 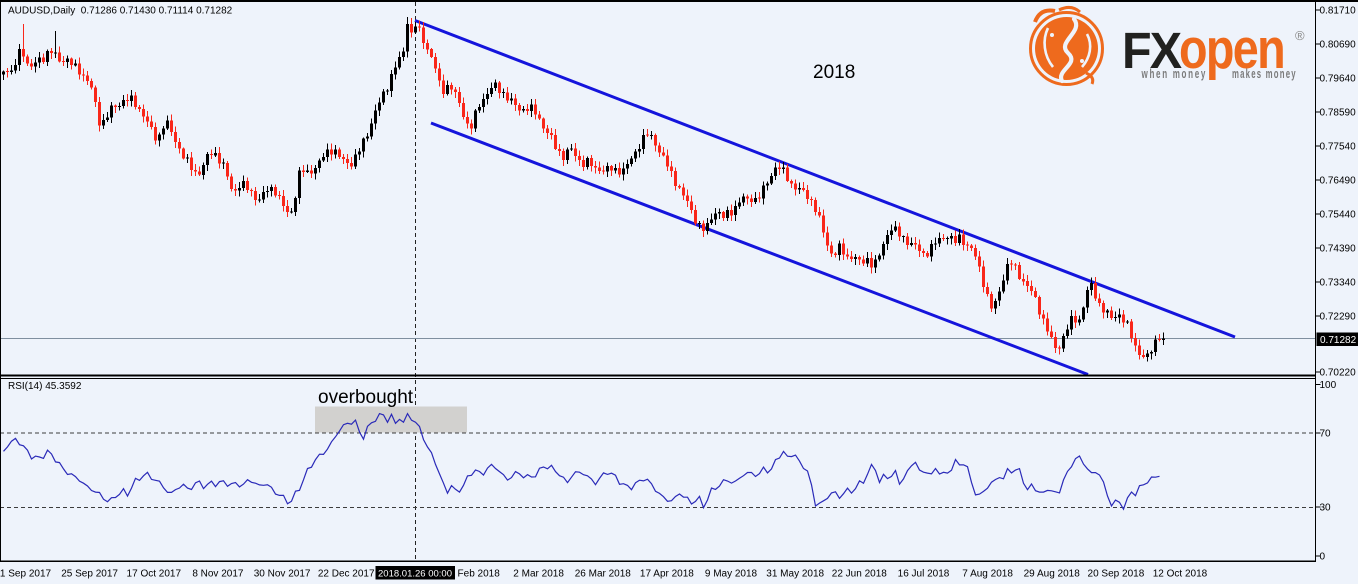 What do you see at coordinates (1152, 50) in the screenshot?
I see `svg-text: FX` at bounding box center [1152, 50].